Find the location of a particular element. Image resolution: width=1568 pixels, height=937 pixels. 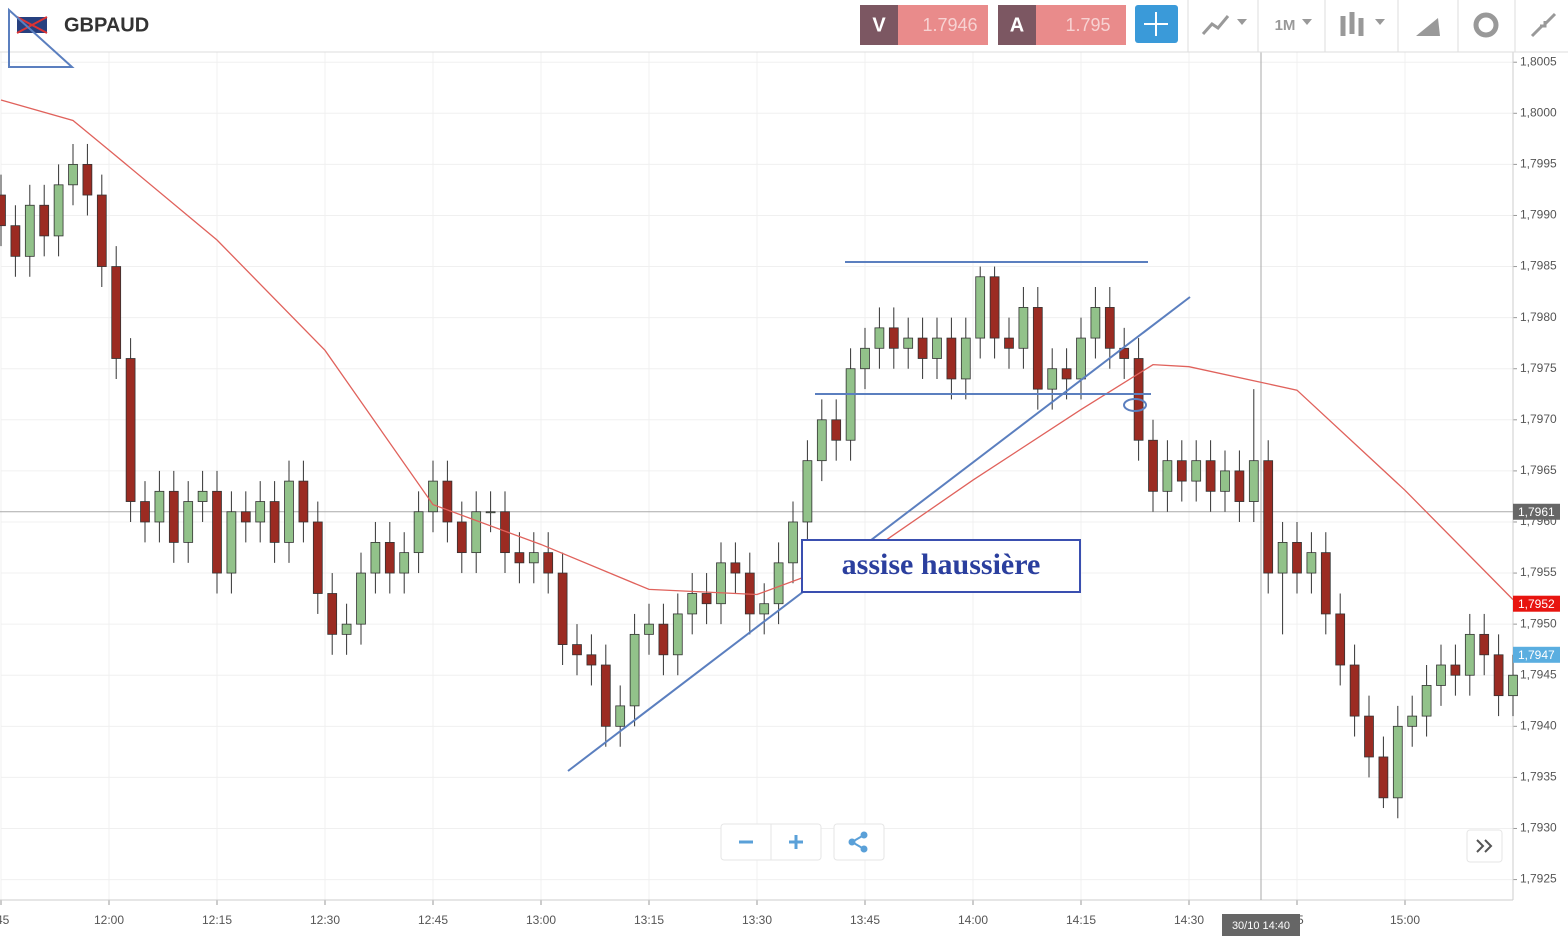

zoom-controls is located at coordinates (1111, 843).